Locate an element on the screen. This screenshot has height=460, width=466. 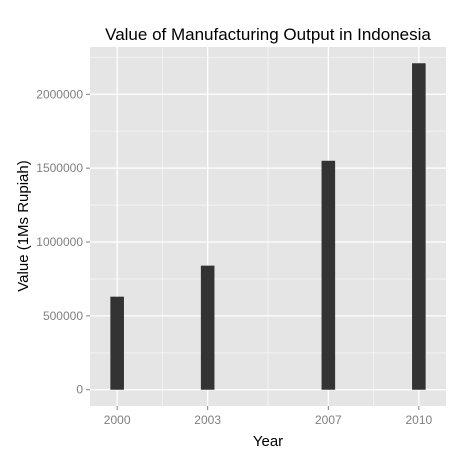
bar-2003 is located at coordinates (207, 327).